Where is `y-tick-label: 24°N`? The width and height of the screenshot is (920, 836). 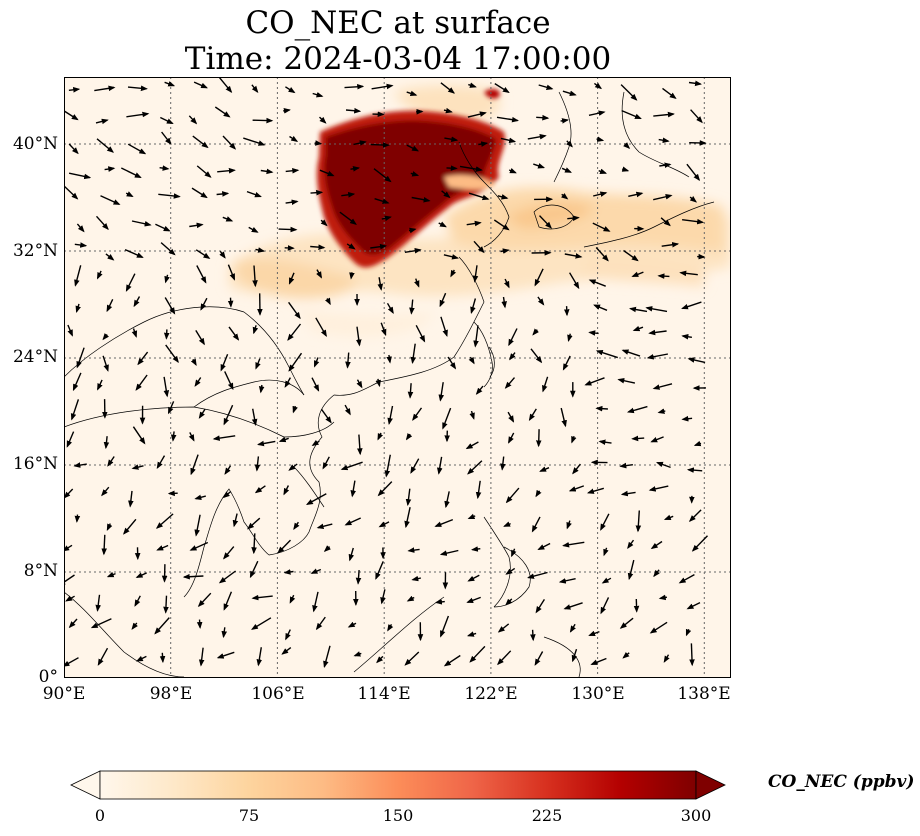 y-tick-label: 24°N is located at coordinates (35, 357).